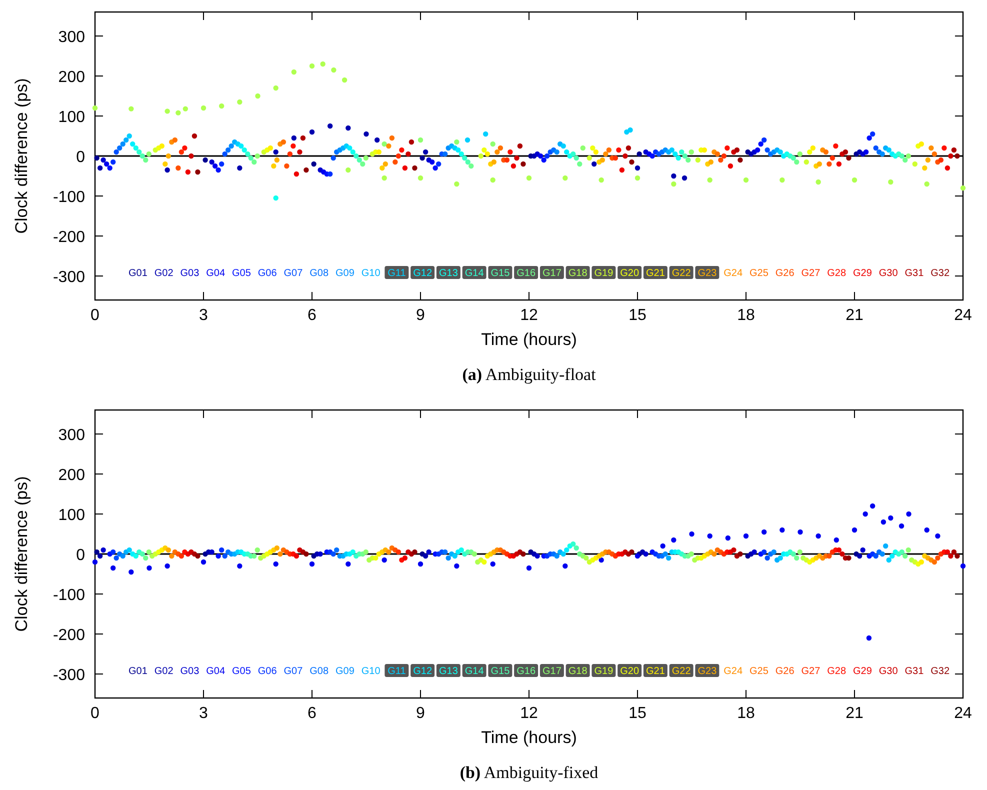  I want to click on text: G28, so click(836, 273).